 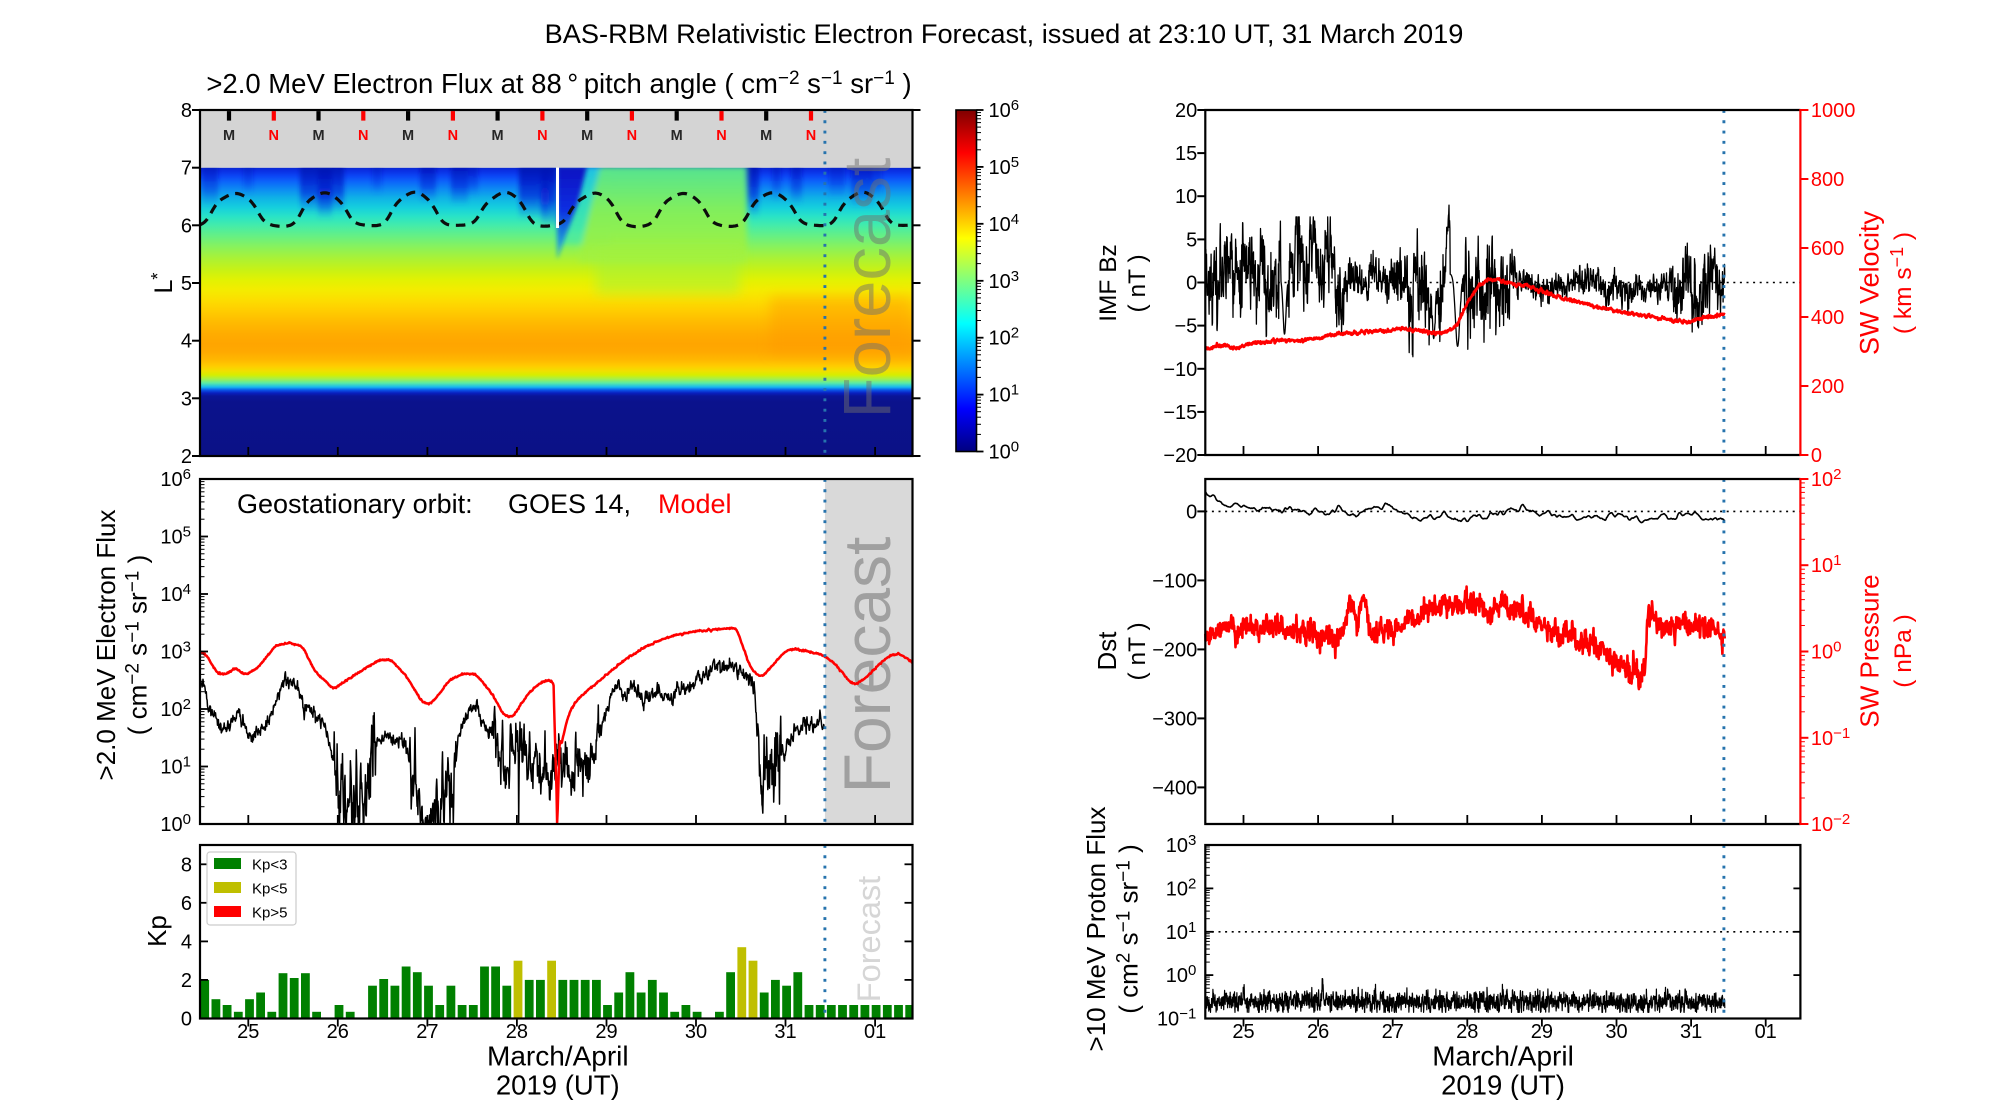 What do you see at coordinates (269, 865) in the screenshot?
I see `svg-text: Kp<3` at bounding box center [269, 865].